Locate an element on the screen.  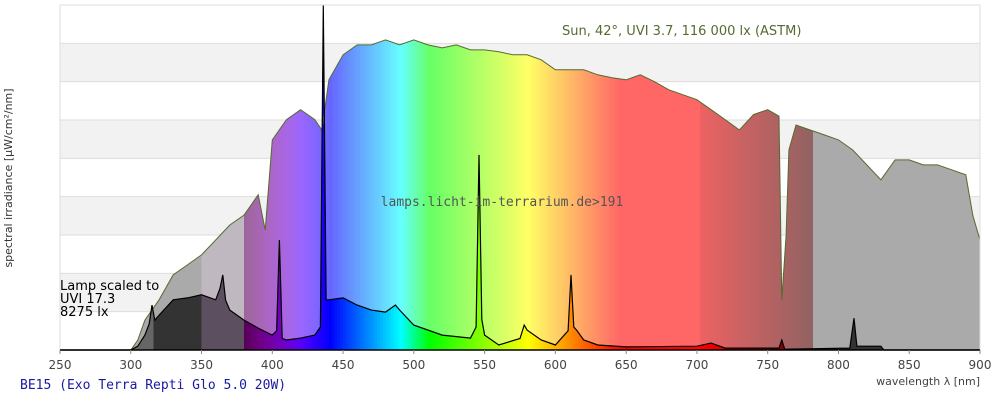
x-tick-label: 450 is located at coordinates (343, 365).